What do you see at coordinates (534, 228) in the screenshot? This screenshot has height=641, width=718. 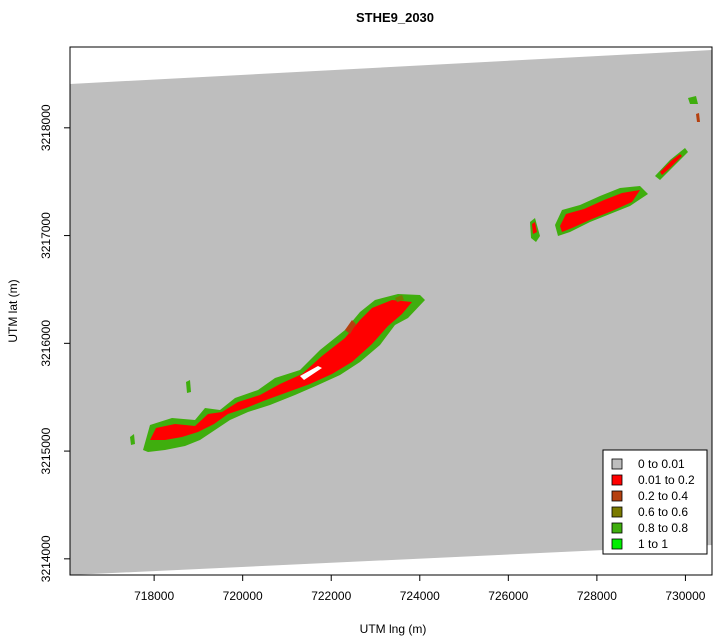 I see `patch-east-west-outlier-red` at bounding box center [534, 228].